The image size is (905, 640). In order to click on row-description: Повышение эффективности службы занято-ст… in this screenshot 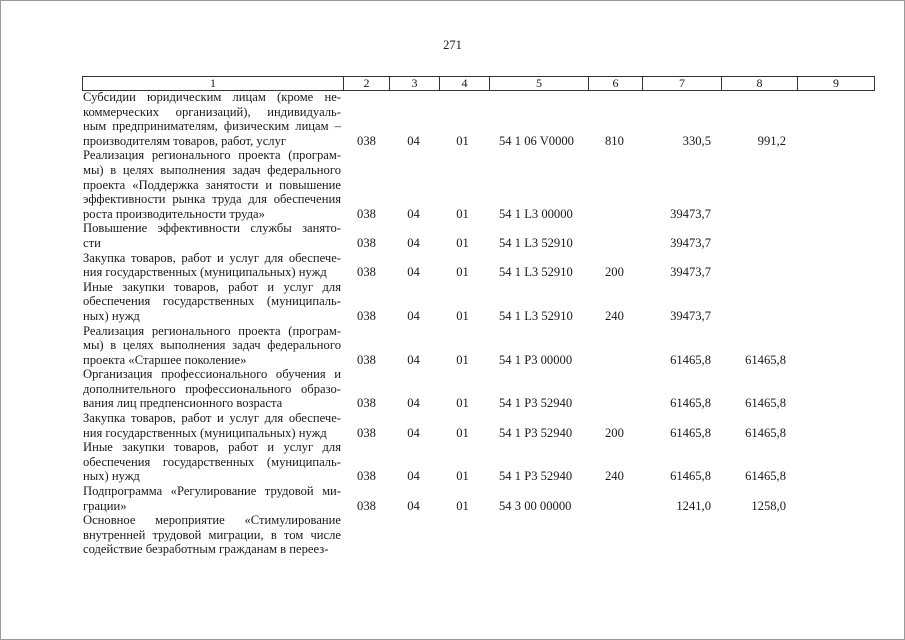, I will do `click(212, 235)`.